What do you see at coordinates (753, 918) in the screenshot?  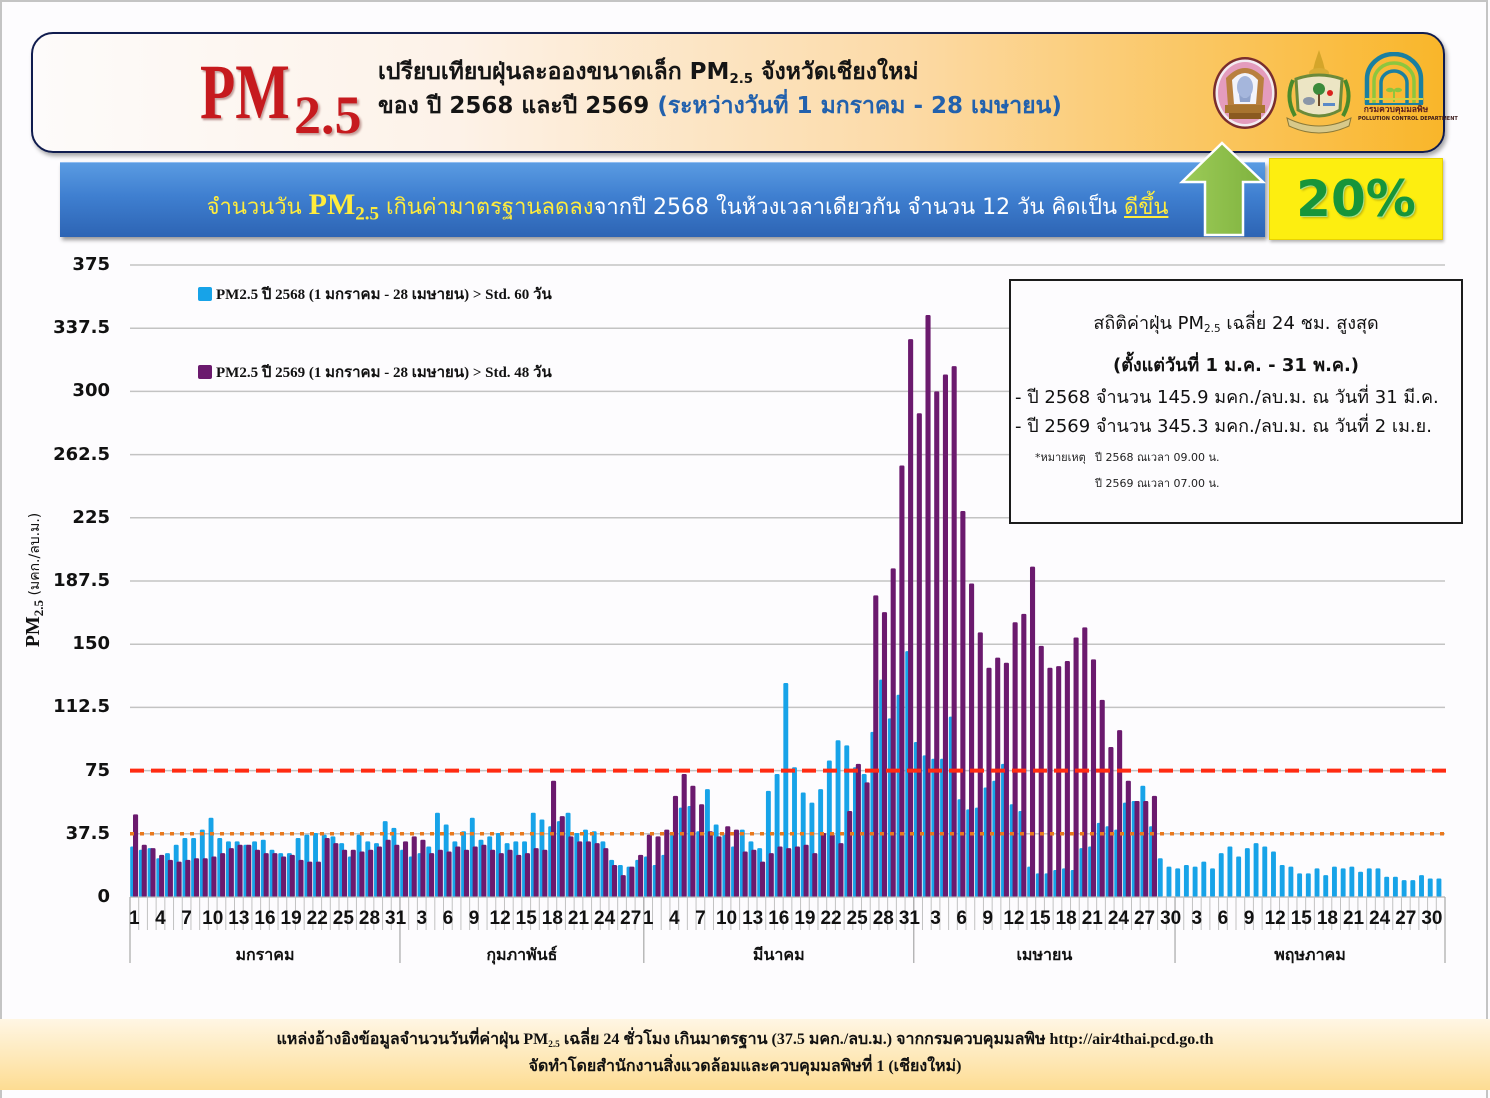 I see `x-tick-label: 13` at bounding box center [753, 918].